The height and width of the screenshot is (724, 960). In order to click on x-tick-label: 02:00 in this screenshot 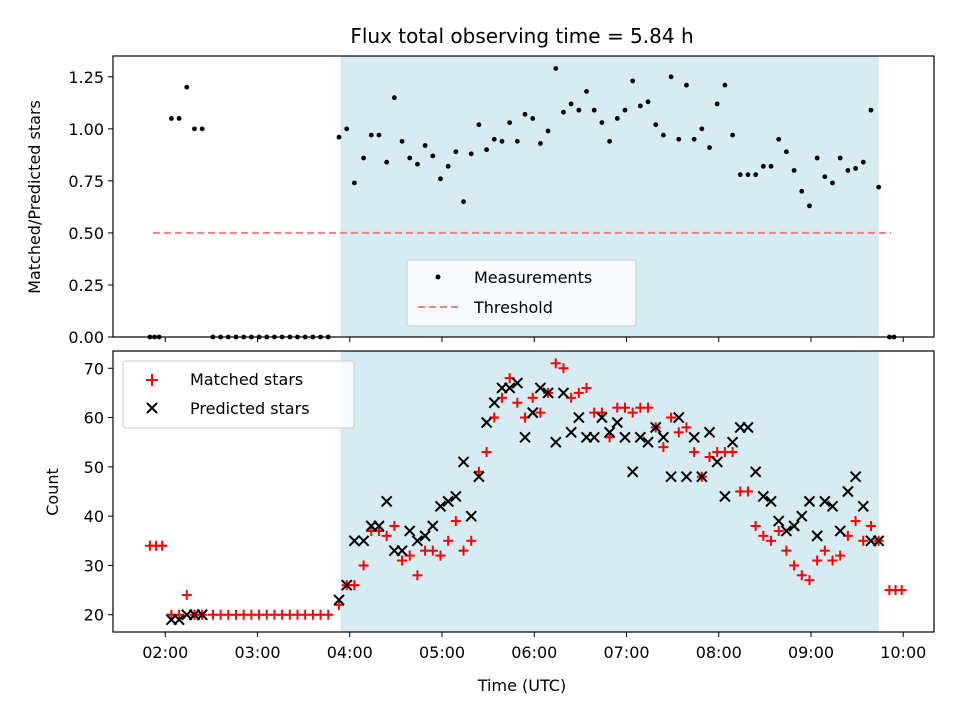, I will do `click(165, 652)`.